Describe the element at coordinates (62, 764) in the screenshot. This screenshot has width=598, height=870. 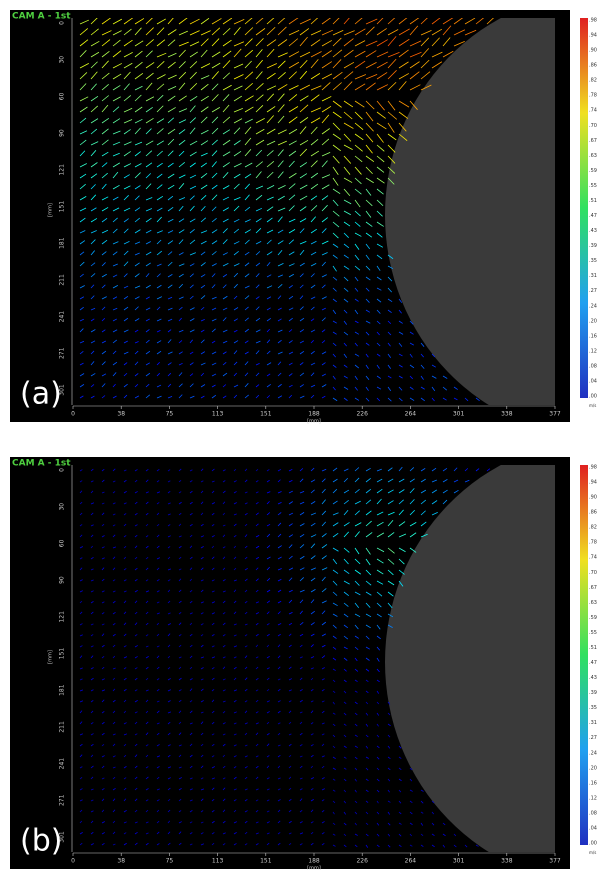
I see `y-tick-label: 241` at that location.